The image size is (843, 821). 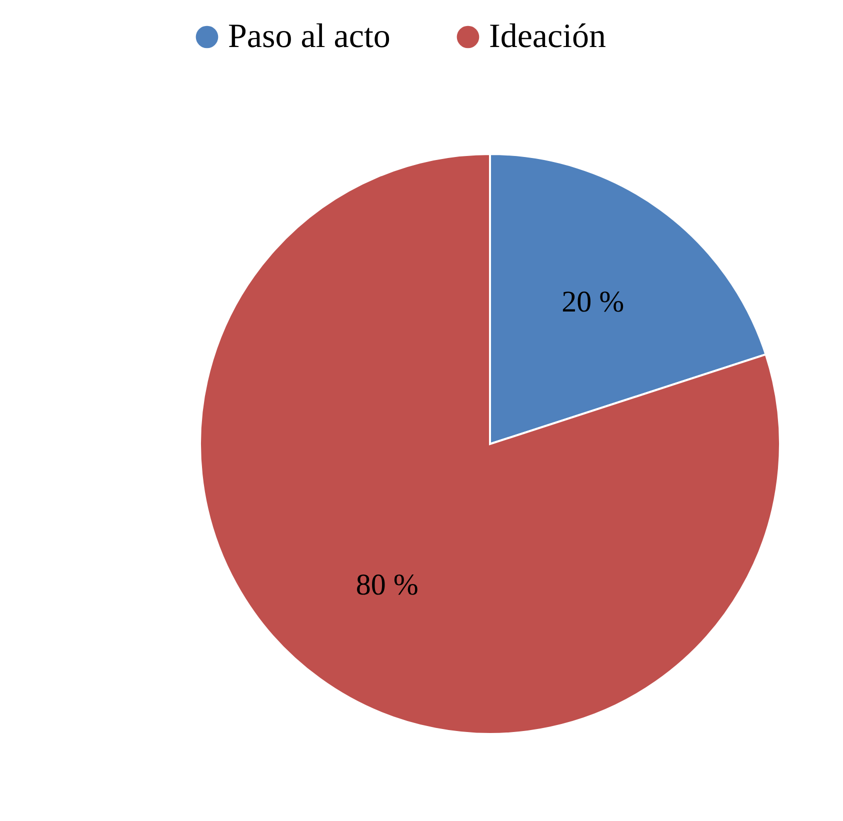 I want to click on data-label: 80 %, so click(x=387, y=585).